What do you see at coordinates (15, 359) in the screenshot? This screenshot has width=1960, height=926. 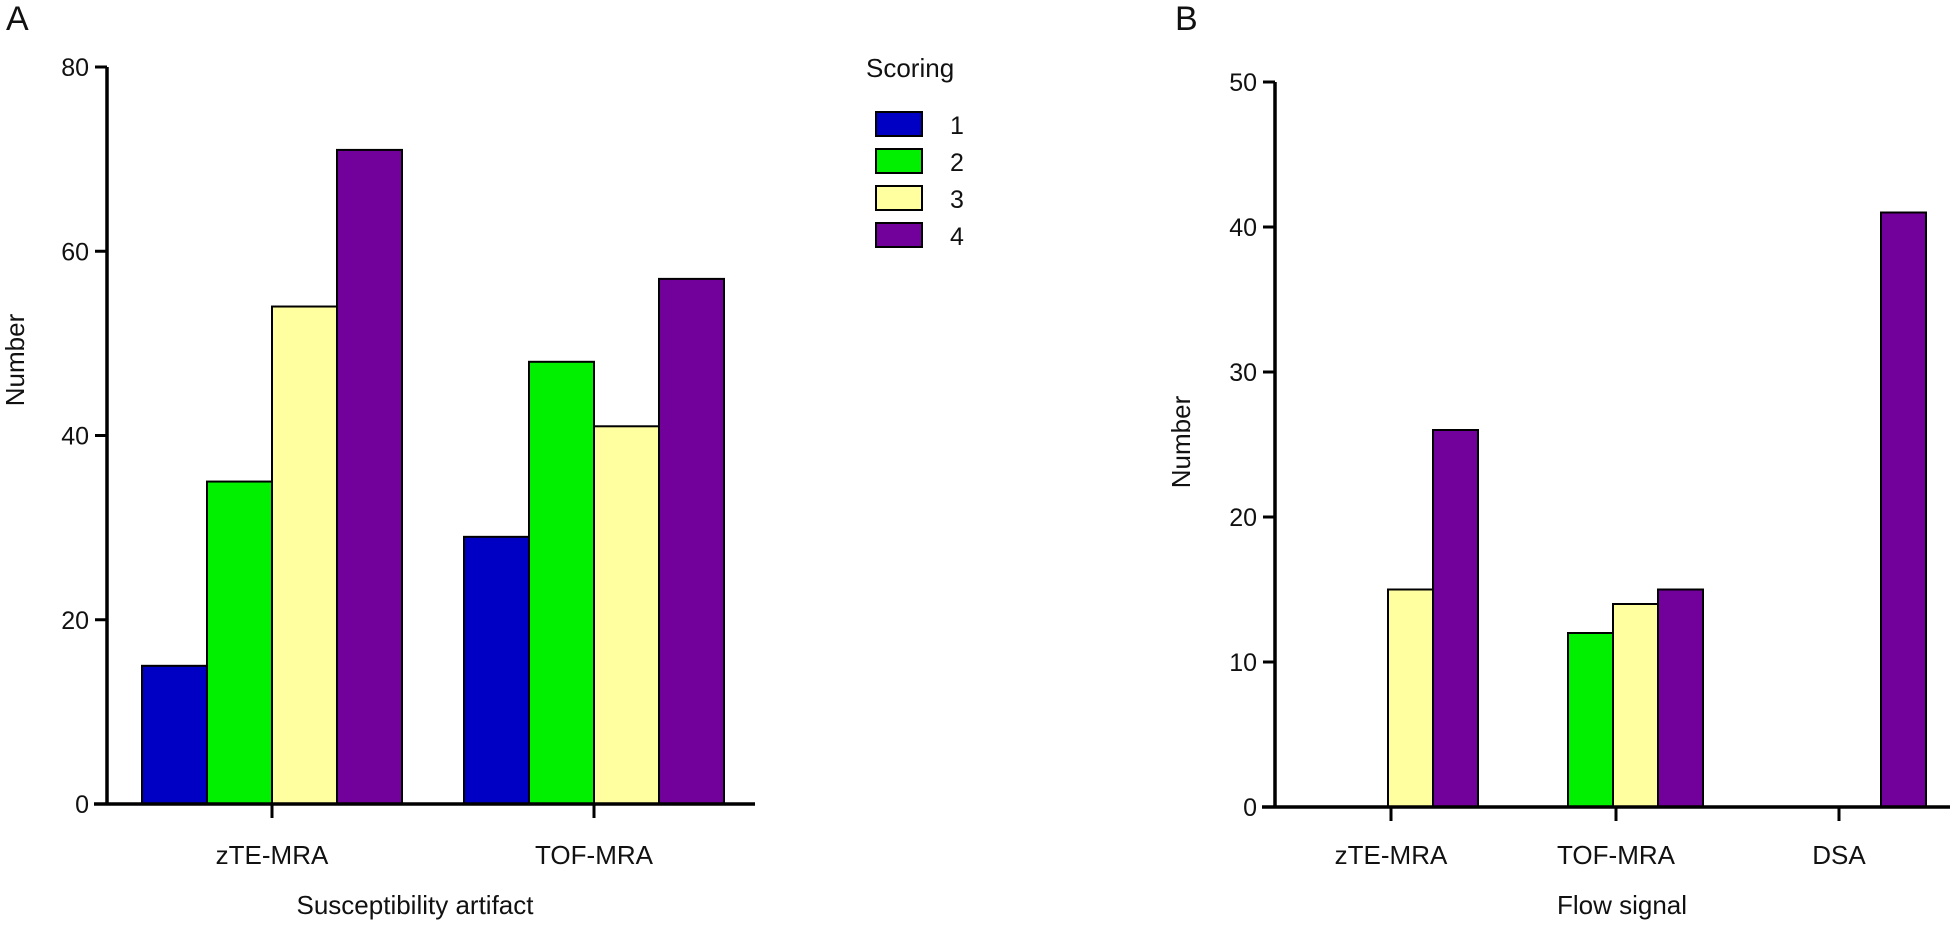 I see `panel-a-y-axis-title: Number` at bounding box center [15, 359].